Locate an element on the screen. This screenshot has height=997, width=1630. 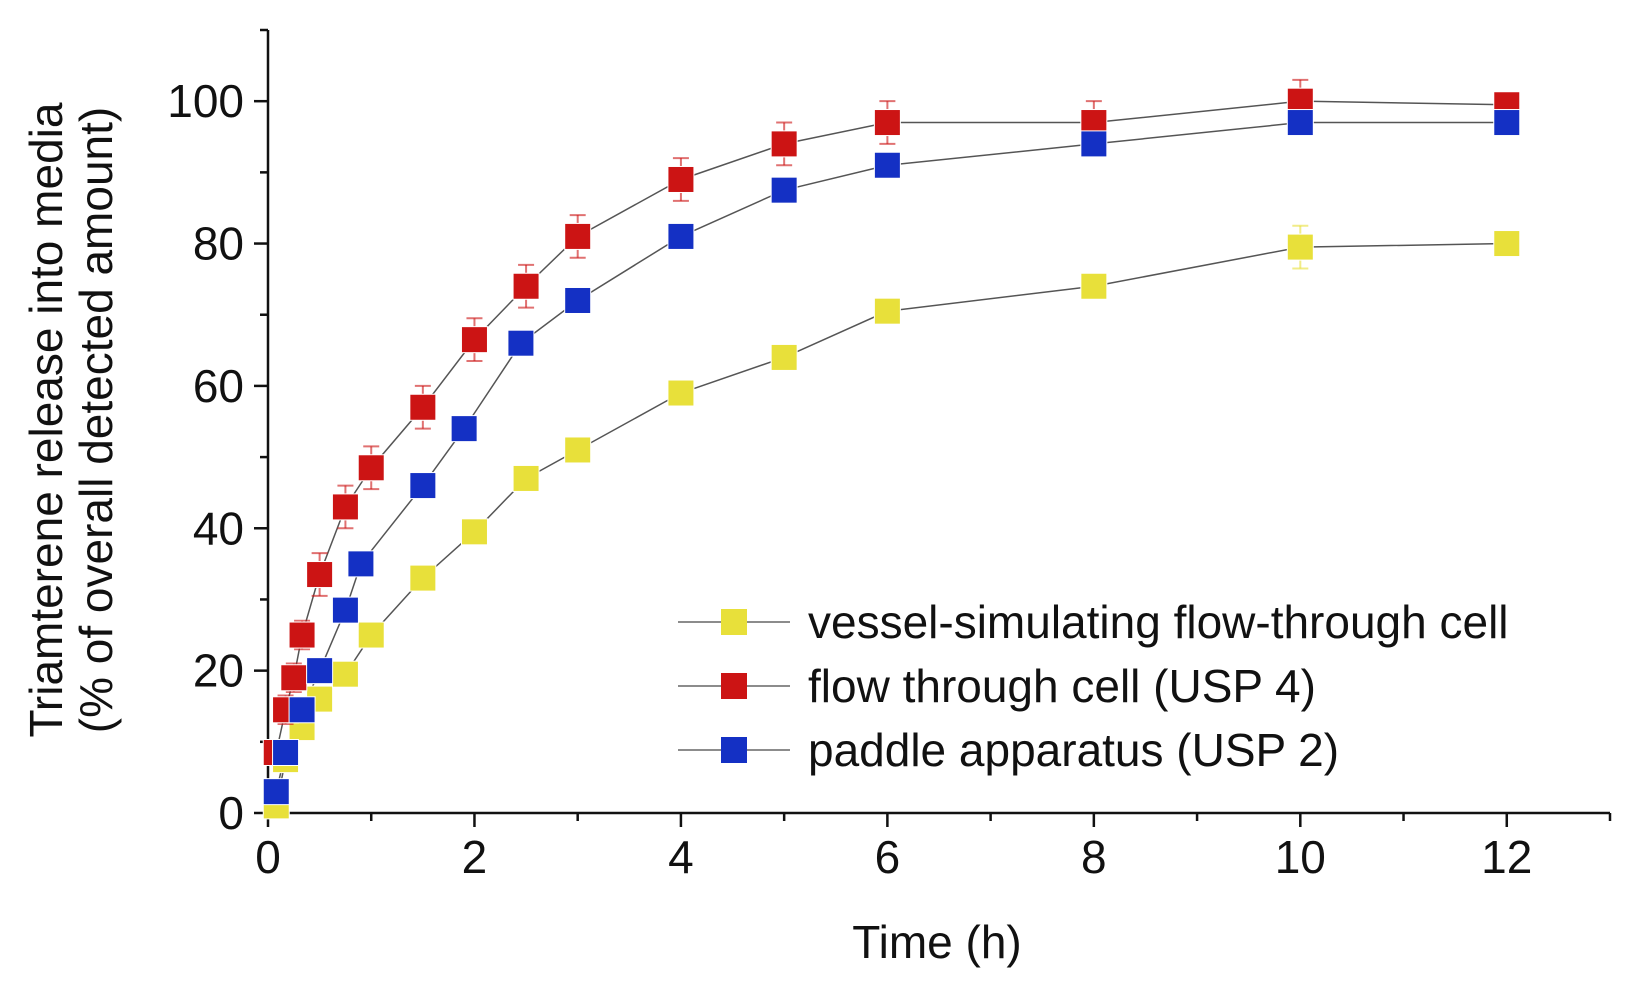
legend-item: vessel-simulating flow-through cell is located at coordinates (1093, 622).